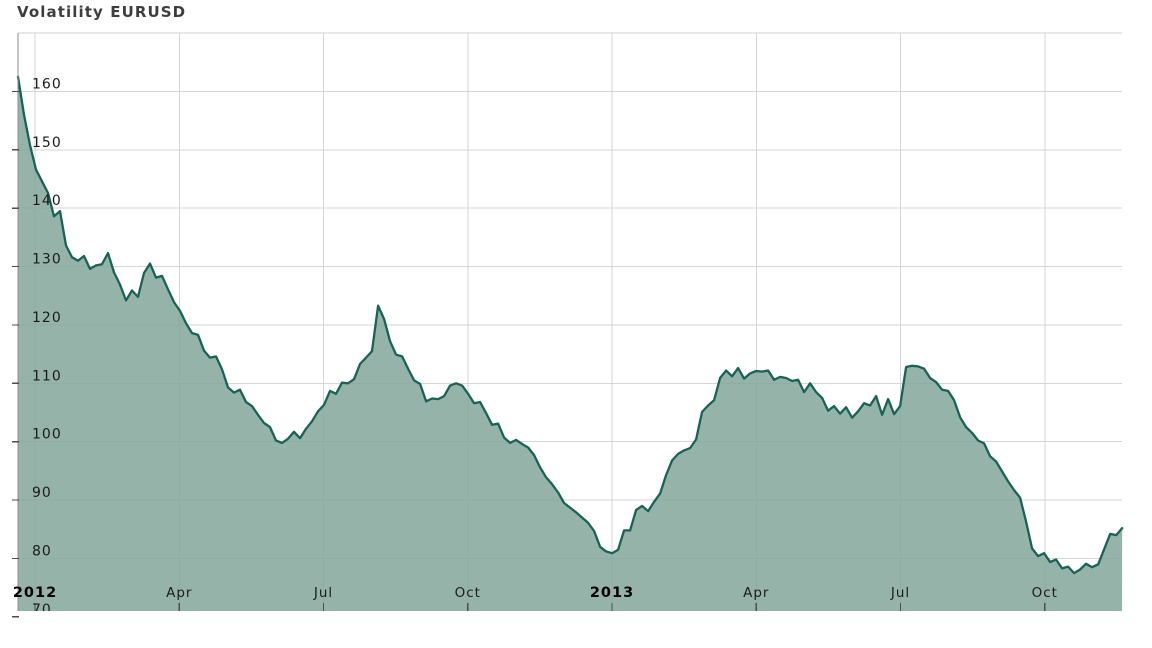  What do you see at coordinates (47, 143) in the screenshot?
I see `y-tick-label: 150` at bounding box center [47, 143].